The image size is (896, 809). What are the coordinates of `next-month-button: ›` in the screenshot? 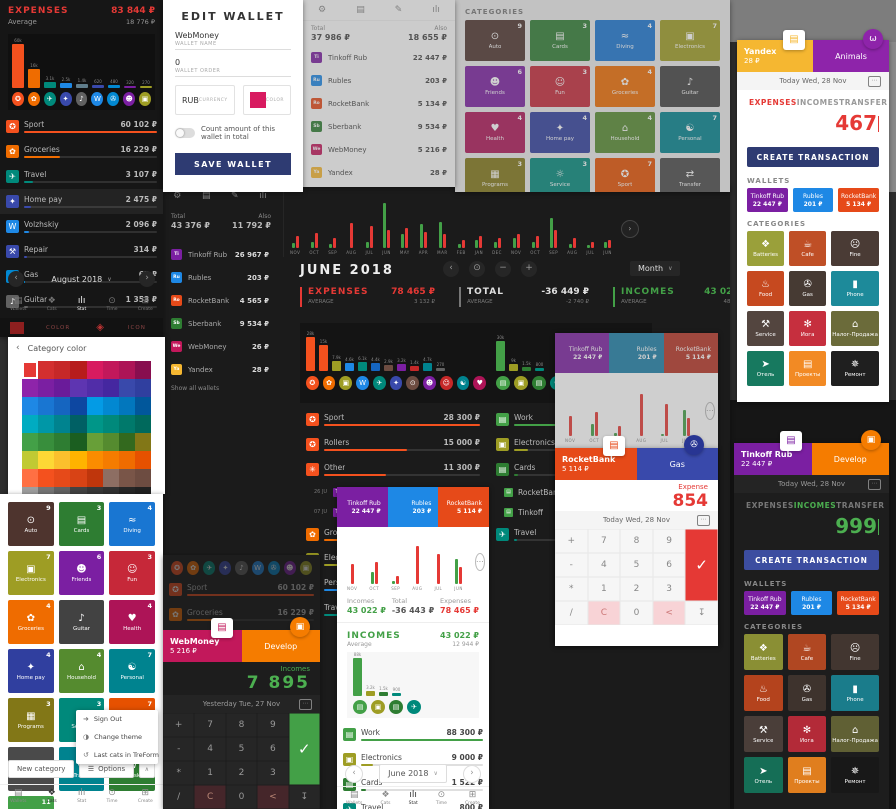 It's located at (471, 773).